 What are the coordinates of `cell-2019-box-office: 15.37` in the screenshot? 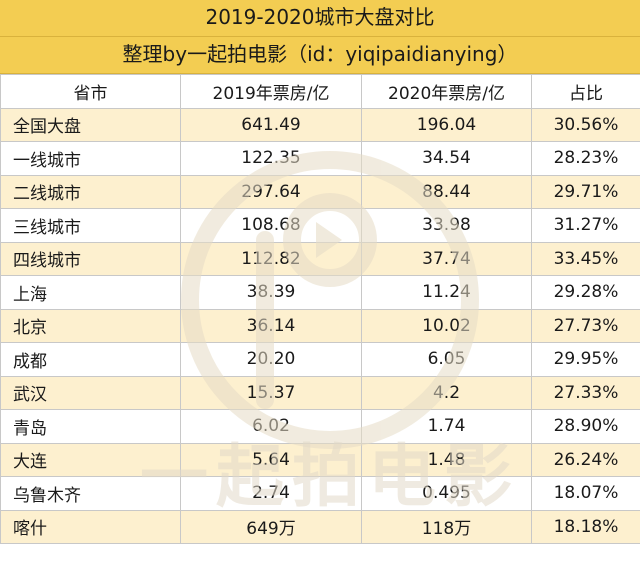 It's located at (271, 392).